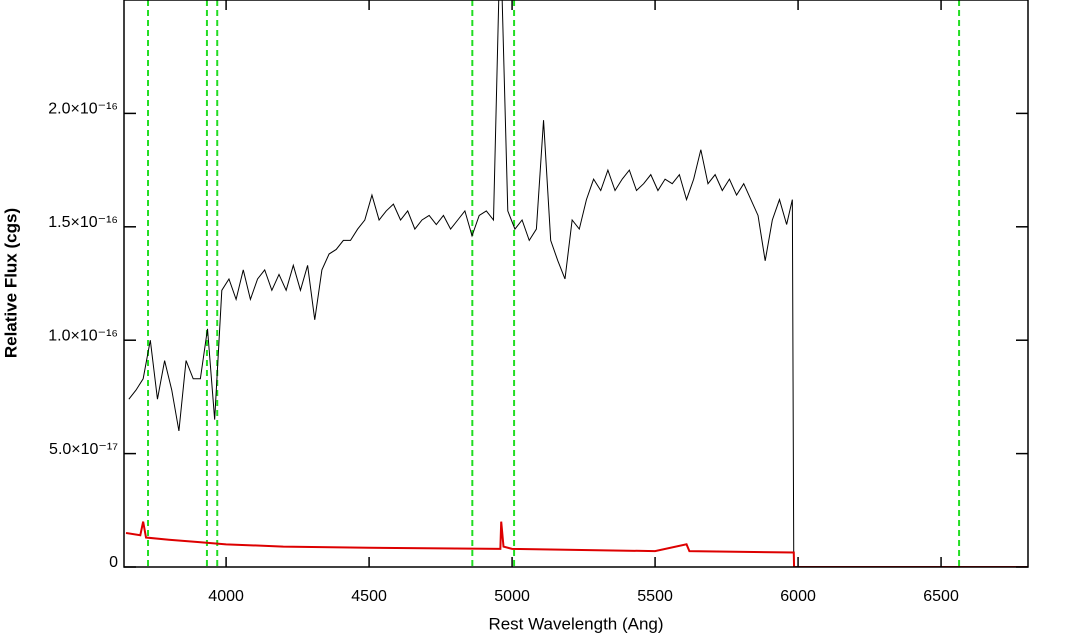 The image size is (1069, 637). What do you see at coordinates (369, 596) in the screenshot?
I see `x-tick-label: 4500` at bounding box center [369, 596].